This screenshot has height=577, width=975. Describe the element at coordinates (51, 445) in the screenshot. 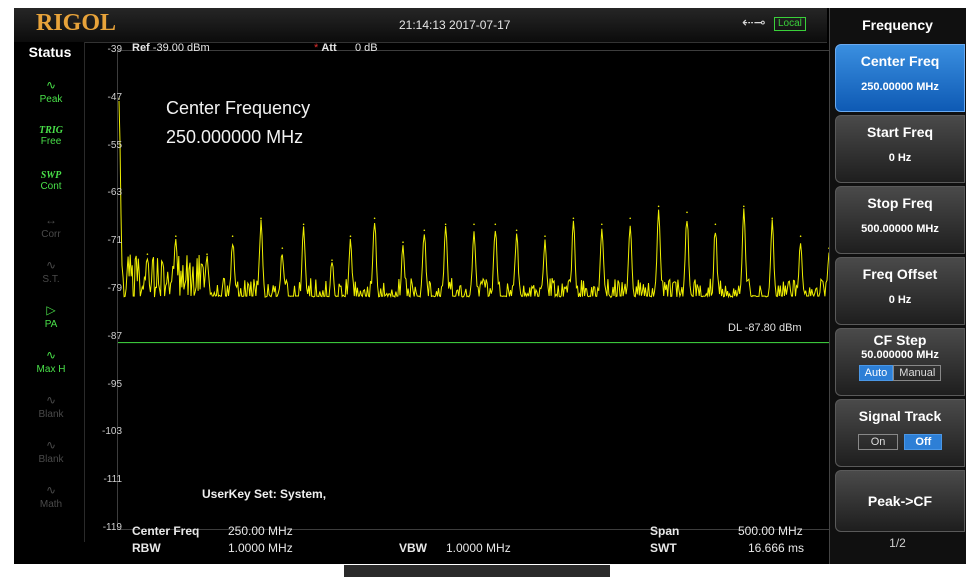

I see `blank-icon: ∿` at that location.